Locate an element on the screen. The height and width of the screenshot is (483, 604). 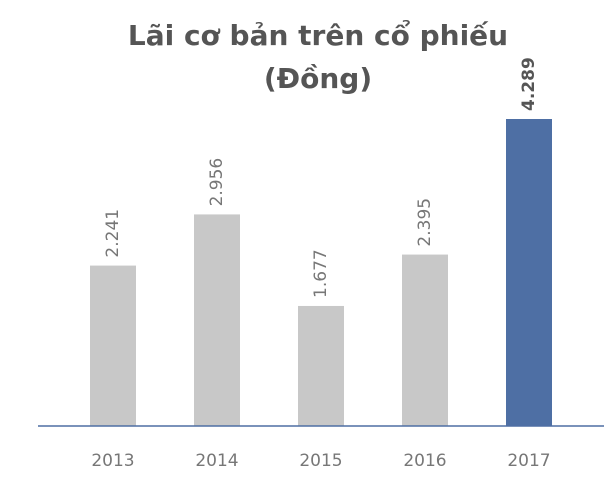
x-tick-label: 2016 is located at coordinates (424, 461).